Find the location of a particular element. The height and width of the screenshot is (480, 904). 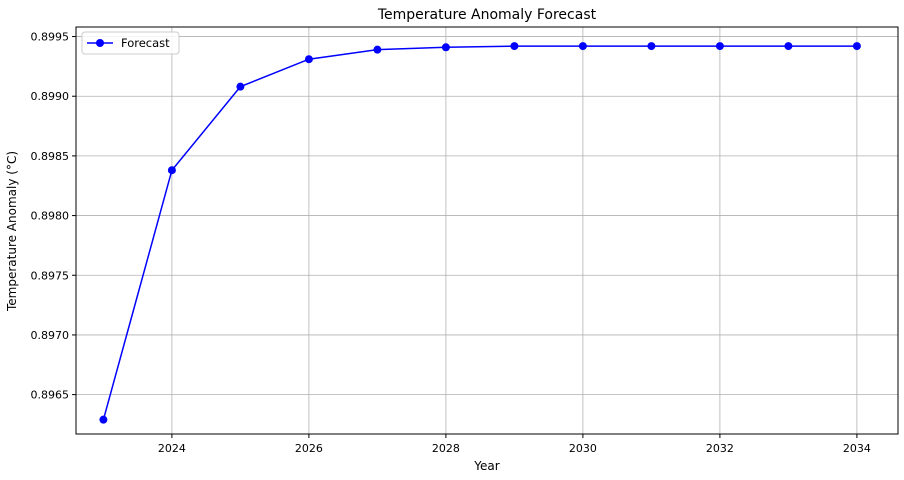

y-tick-label: 0.8975 is located at coordinates (50, 275).